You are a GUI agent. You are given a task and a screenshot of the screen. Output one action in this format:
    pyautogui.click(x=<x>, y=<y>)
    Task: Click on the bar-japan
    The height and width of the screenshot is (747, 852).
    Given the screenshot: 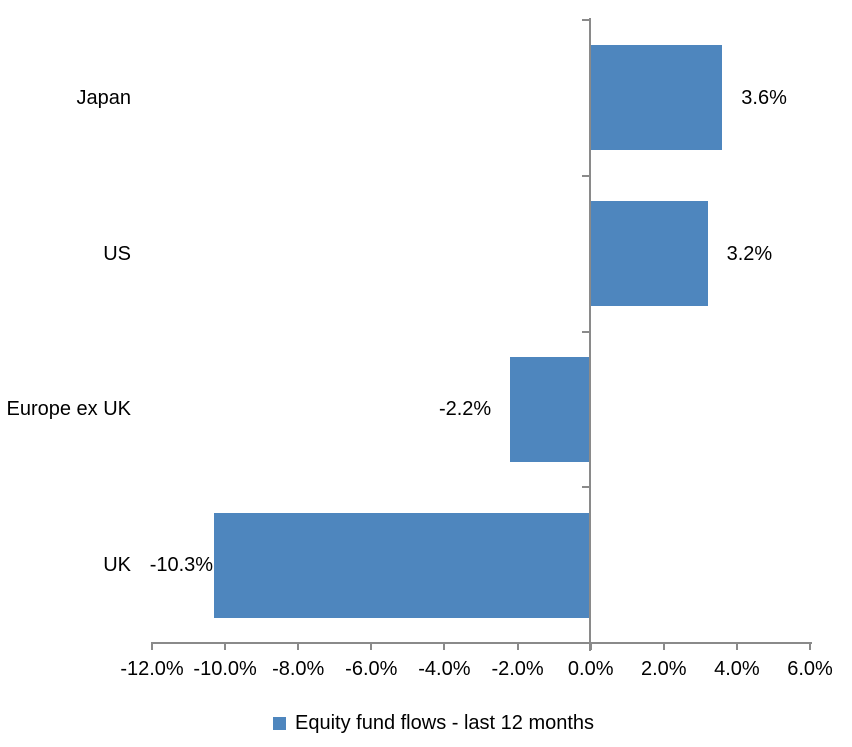 What is the action you would take?
    pyautogui.click(x=656, y=98)
    